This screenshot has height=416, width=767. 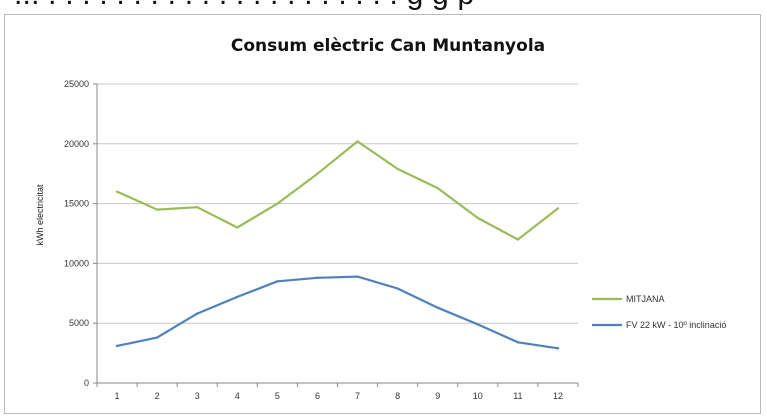 I want to click on x-tick-label: 8, so click(x=397, y=396).